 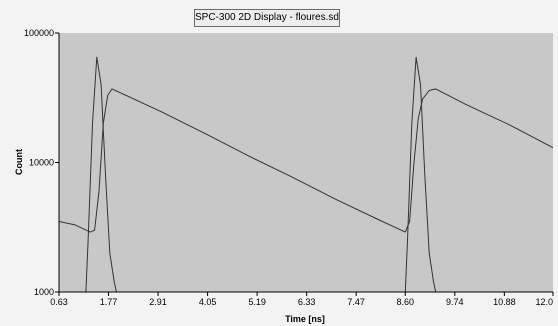 I want to click on x-tick-label: 1.77, so click(x=109, y=302).